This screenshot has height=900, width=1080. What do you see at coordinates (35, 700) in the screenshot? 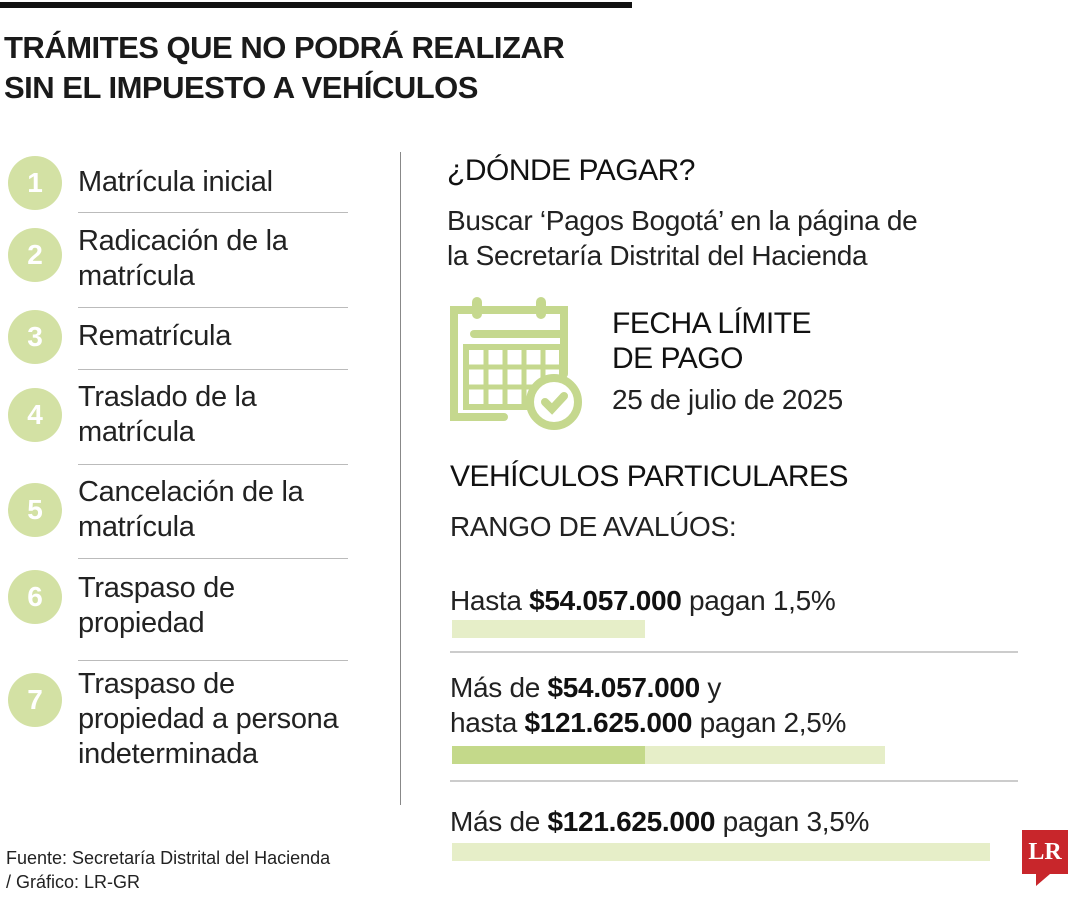
I see `number-badge: 7` at bounding box center [35, 700].